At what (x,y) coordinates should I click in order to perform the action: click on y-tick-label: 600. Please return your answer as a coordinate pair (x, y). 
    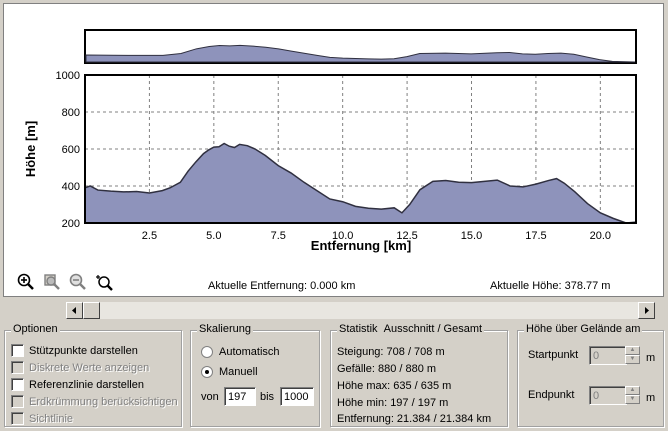
    Looking at the image, I should click on (71, 150).